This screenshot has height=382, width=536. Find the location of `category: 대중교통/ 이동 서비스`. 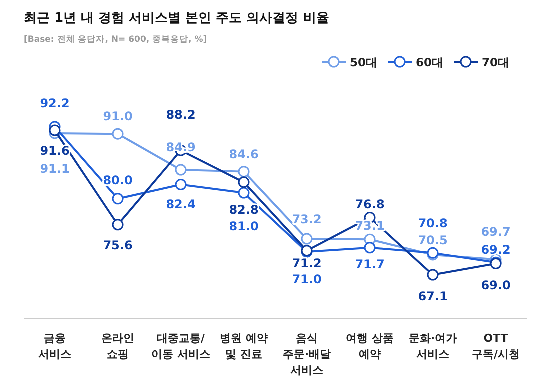

category: 대중교통/ 이동 서비스 is located at coordinates (181, 346).